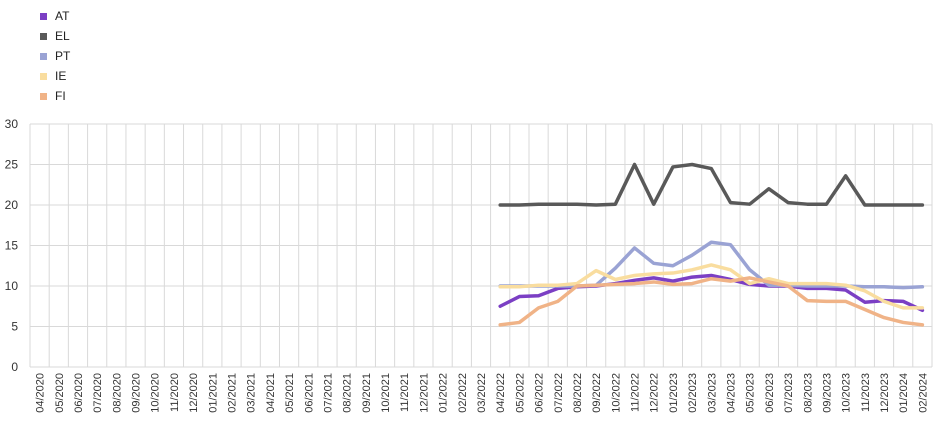 The height and width of the screenshot is (426, 945). What do you see at coordinates (117, 393) in the screenshot?
I see `x-tick-label: 08/2020` at bounding box center [117, 393].